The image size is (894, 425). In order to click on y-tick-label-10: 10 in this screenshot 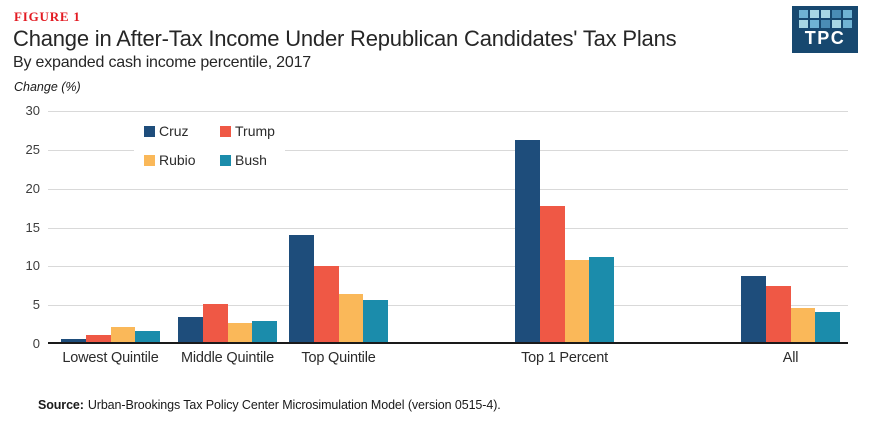, I will do `click(32, 266)`.